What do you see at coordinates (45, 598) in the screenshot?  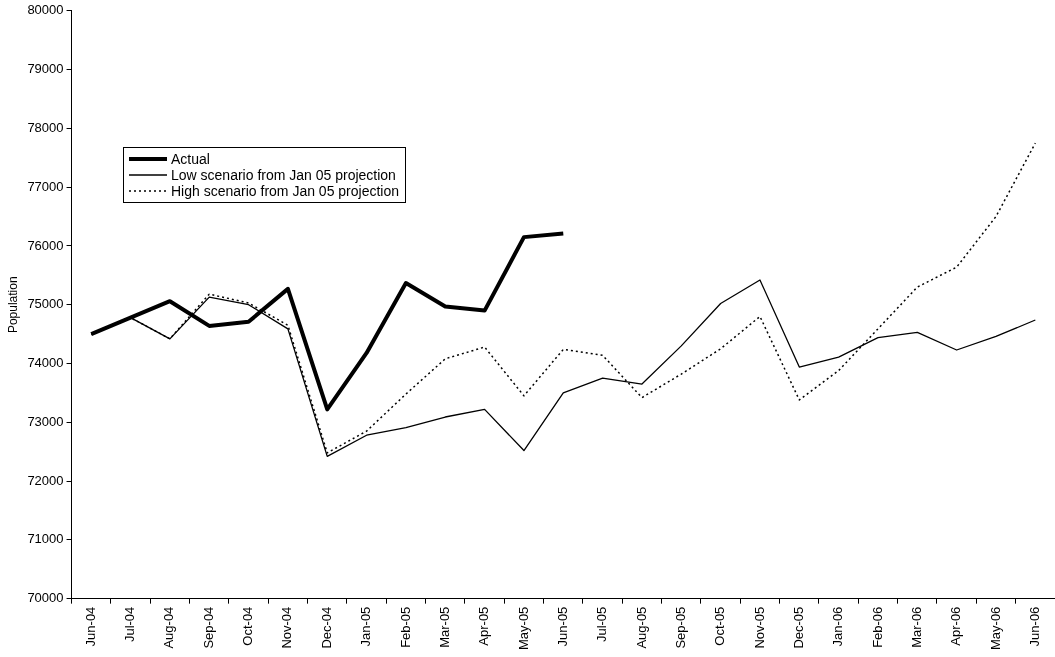 I see `y-tick-label: 70000` at bounding box center [45, 598].